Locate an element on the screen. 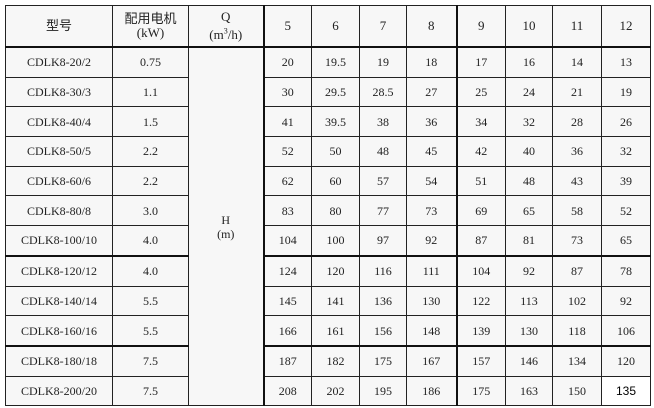 The image size is (654, 408). head-value-cell: 182 is located at coordinates (335, 361).